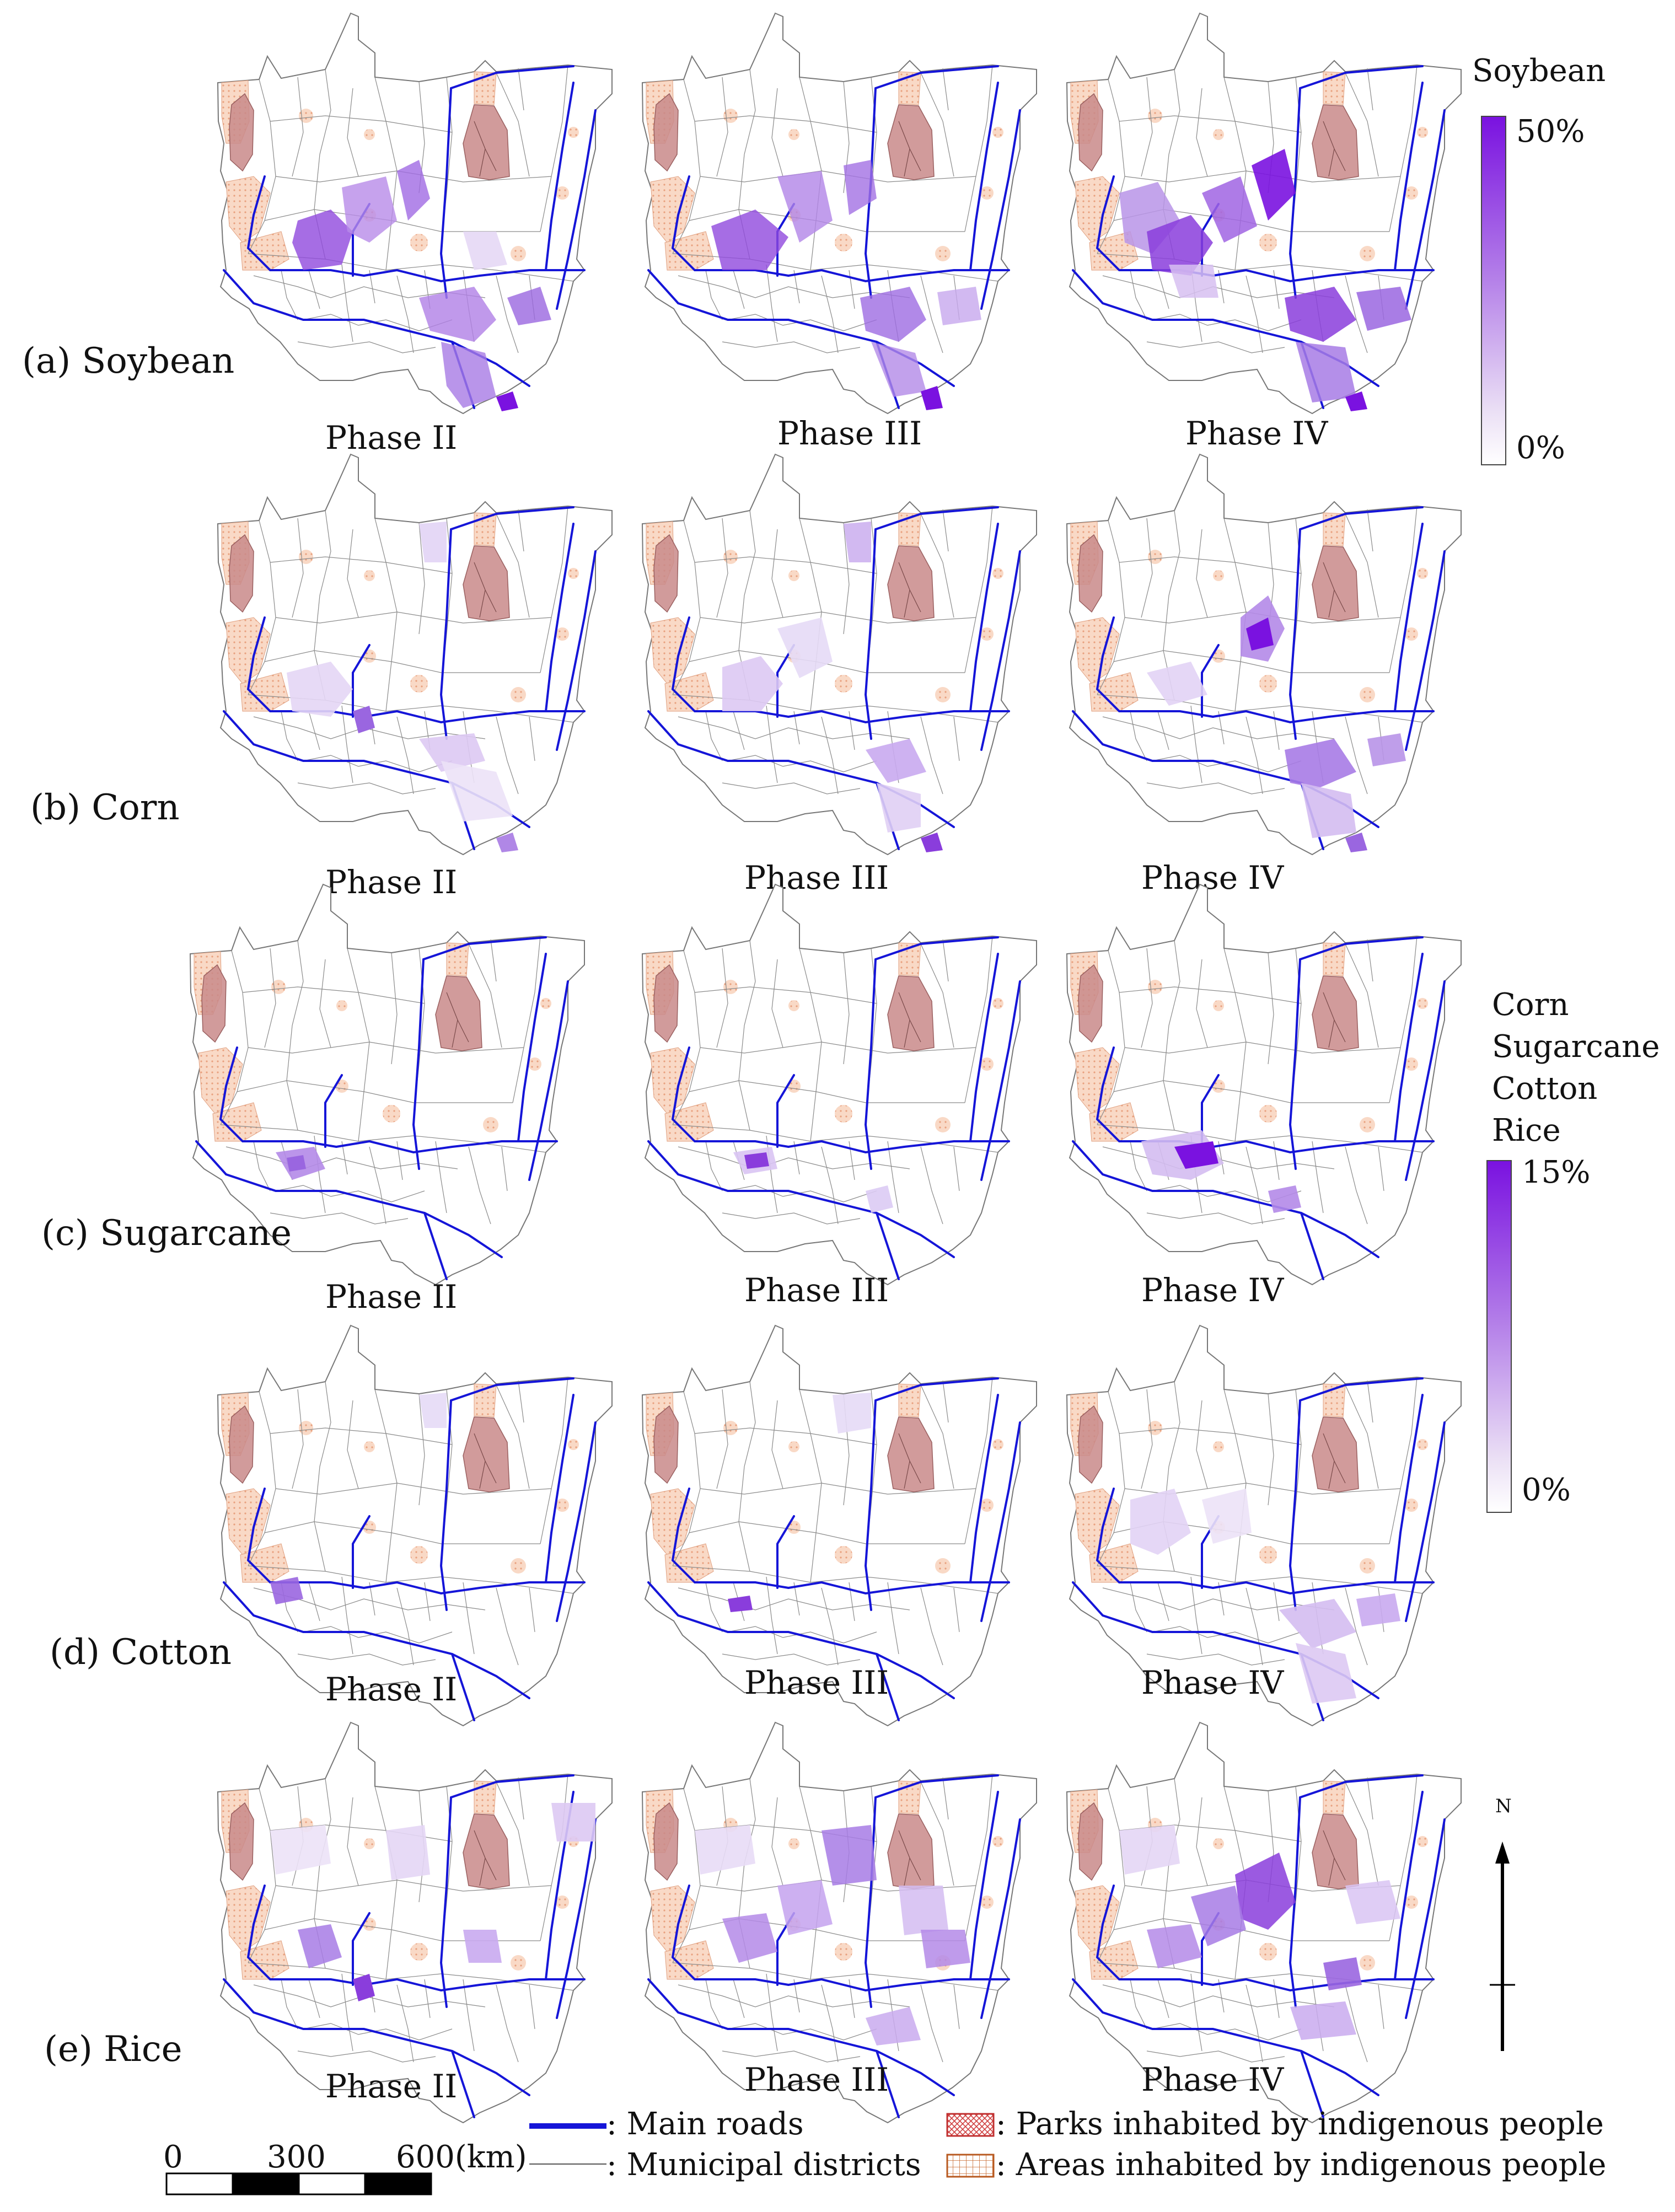 This screenshot has width=1675, height=2212. What do you see at coordinates (1499, 1336) in the screenshot?
I see `colorbar-others` at bounding box center [1499, 1336].